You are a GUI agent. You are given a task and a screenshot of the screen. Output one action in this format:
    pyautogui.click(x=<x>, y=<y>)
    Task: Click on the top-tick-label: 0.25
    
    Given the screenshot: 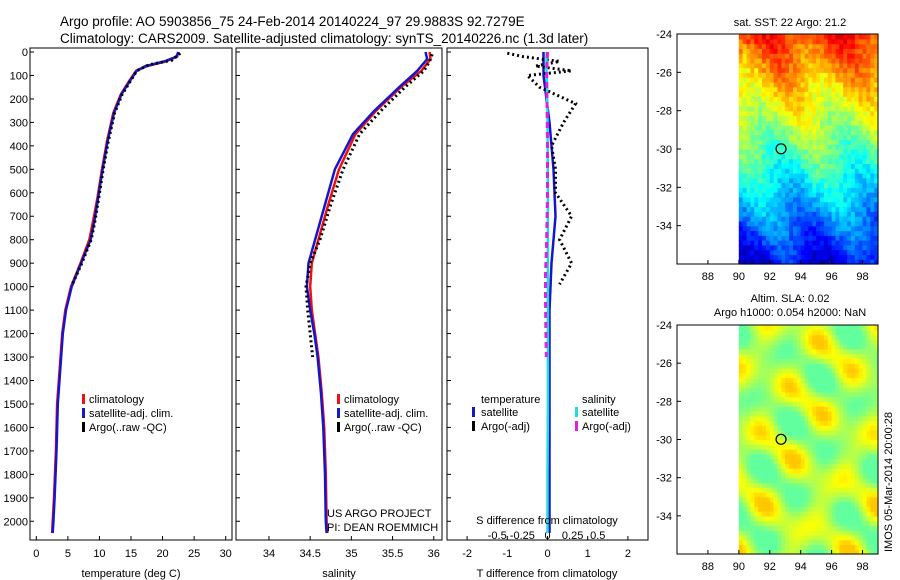 What is the action you would take?
    pyautogui.click(x=572, y=536)
    